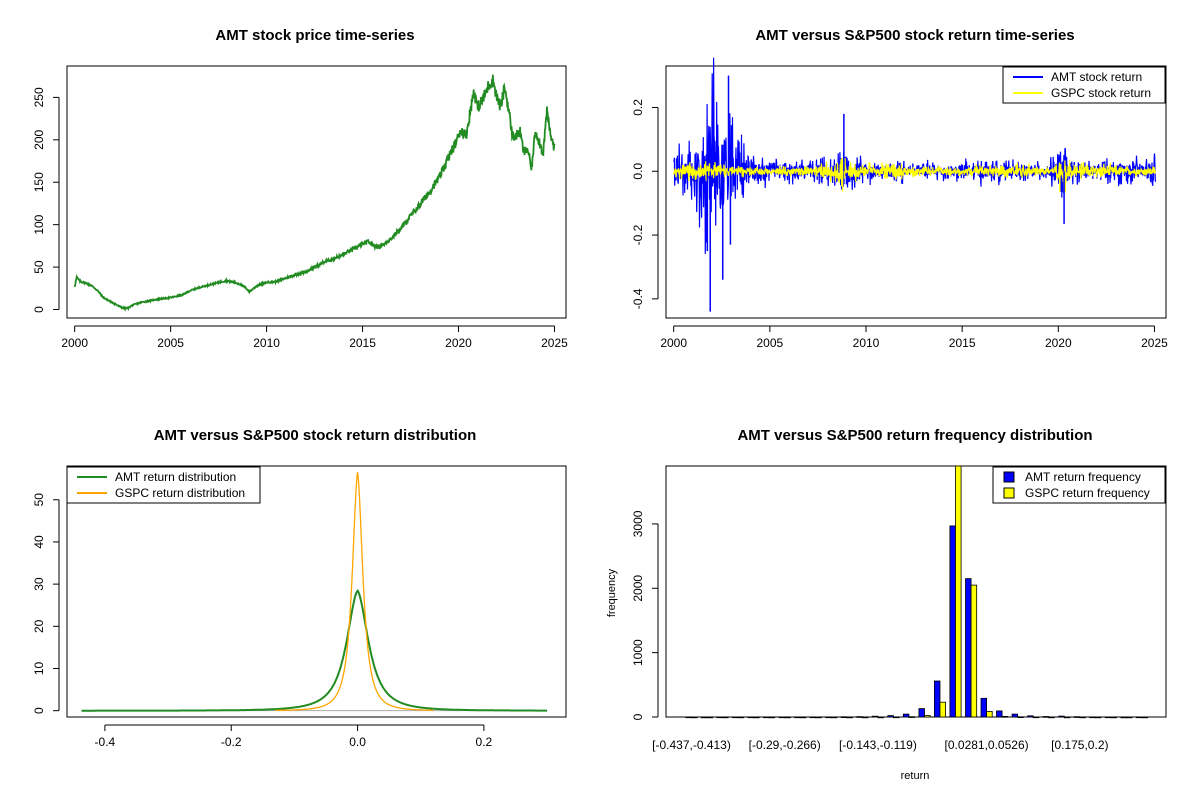 The image size is (1200, 805). Describe the element at coordinates (231, 742) in the screenshot. I see `x-tick-label: -0.2` at that location.